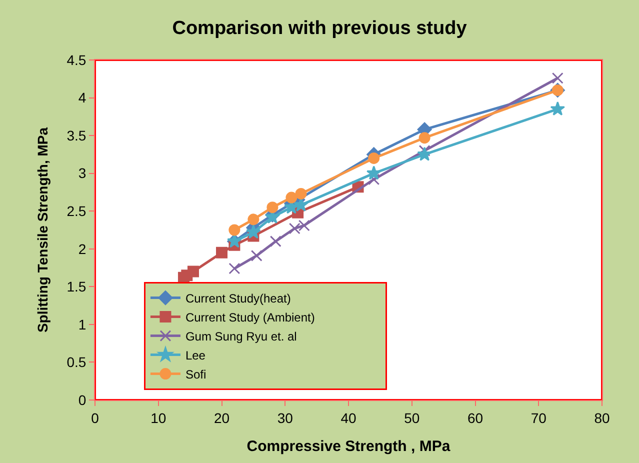 This screenshot has height=463, width=639. What do you see at coordinates (76, 135) in the screenshot?
I see `y-tick-label: 3.5` at bounding box center [76, 135].